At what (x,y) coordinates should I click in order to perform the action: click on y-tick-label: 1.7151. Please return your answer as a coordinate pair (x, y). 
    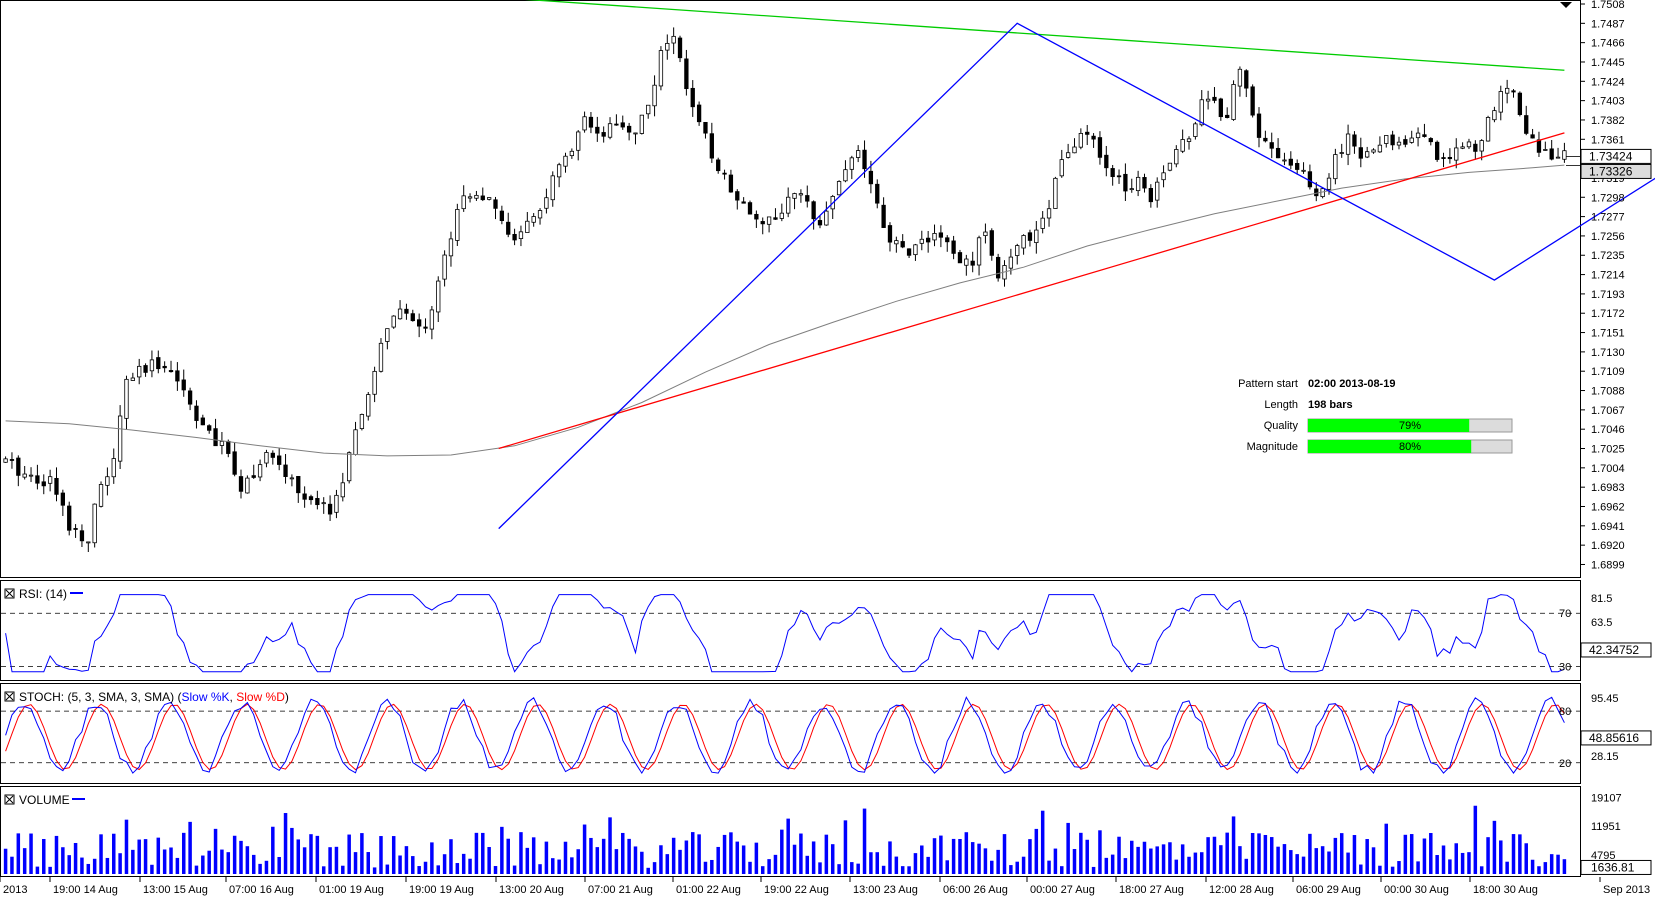
    Looking at the image, I should click on (1608, 334).